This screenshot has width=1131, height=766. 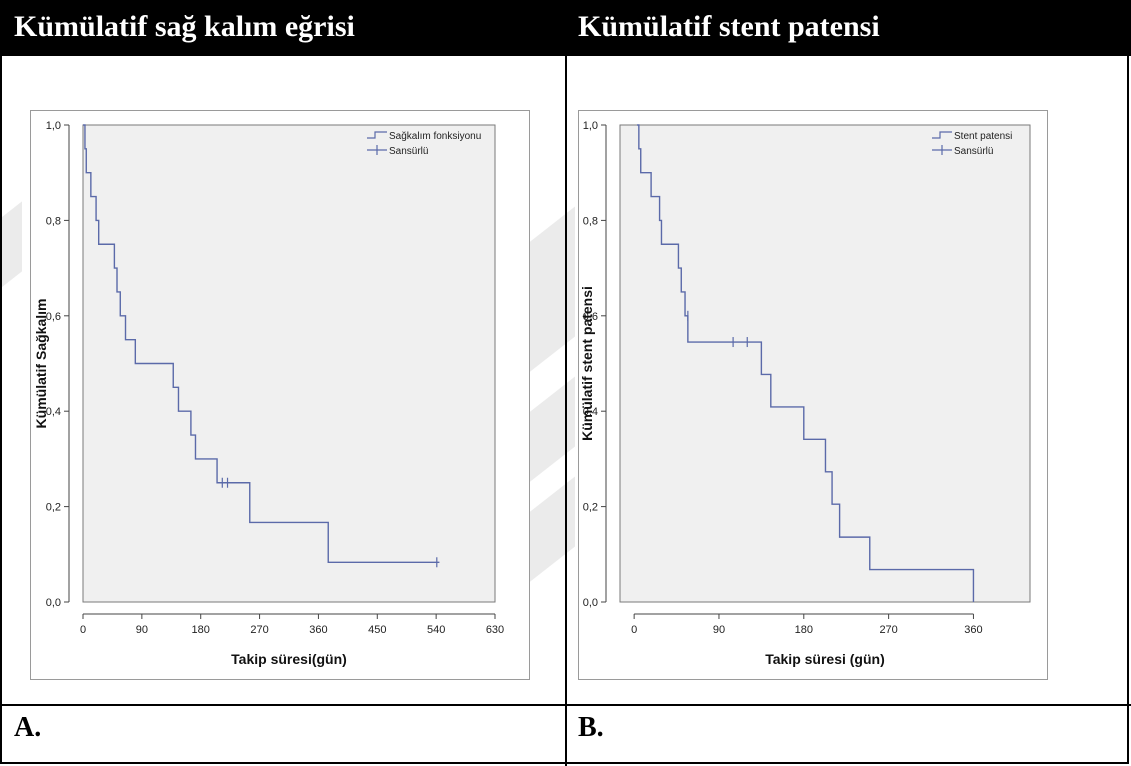 I want to click on row-divider, so click(x=565, y=705).